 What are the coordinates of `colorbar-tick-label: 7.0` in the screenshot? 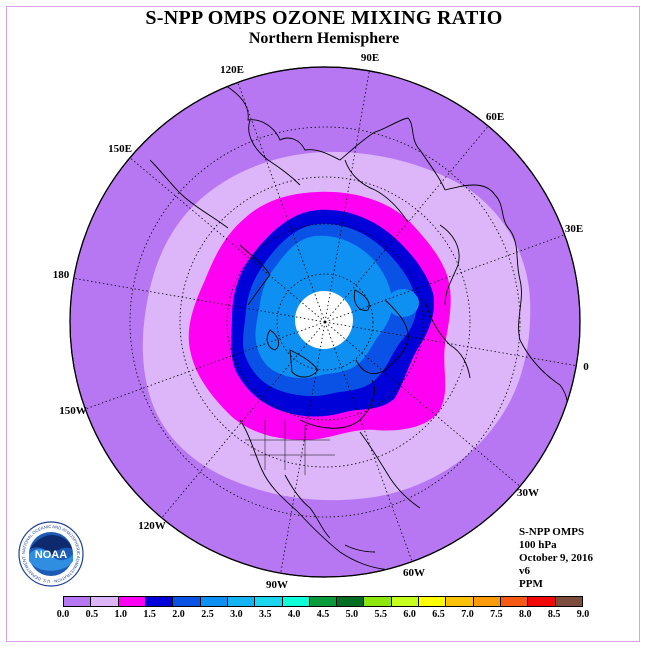 It's located at (467, 614).